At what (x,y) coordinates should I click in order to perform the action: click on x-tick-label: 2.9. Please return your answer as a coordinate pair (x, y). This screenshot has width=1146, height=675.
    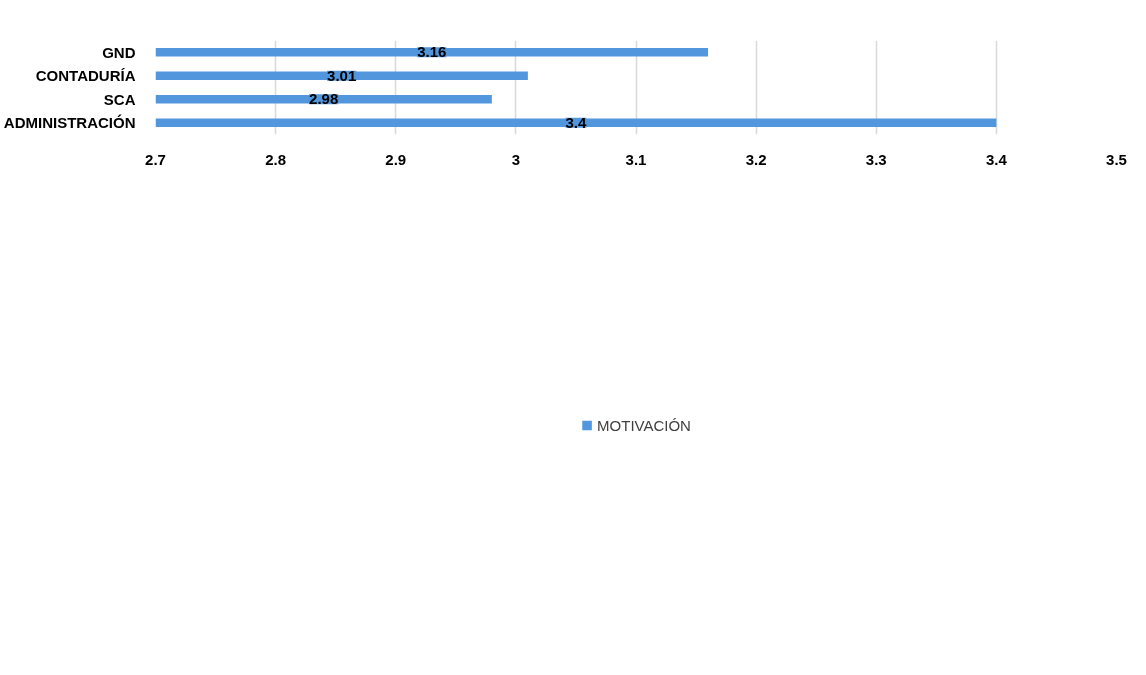
    Looking at the image, I should click on (396, 159).